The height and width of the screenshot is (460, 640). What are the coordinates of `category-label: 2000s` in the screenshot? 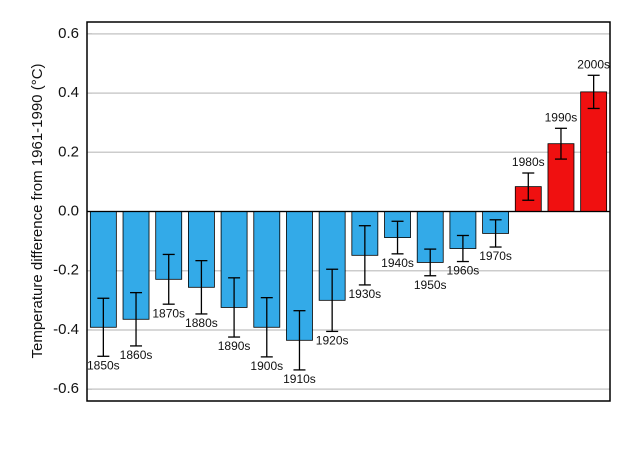 It's located at (593, 64).